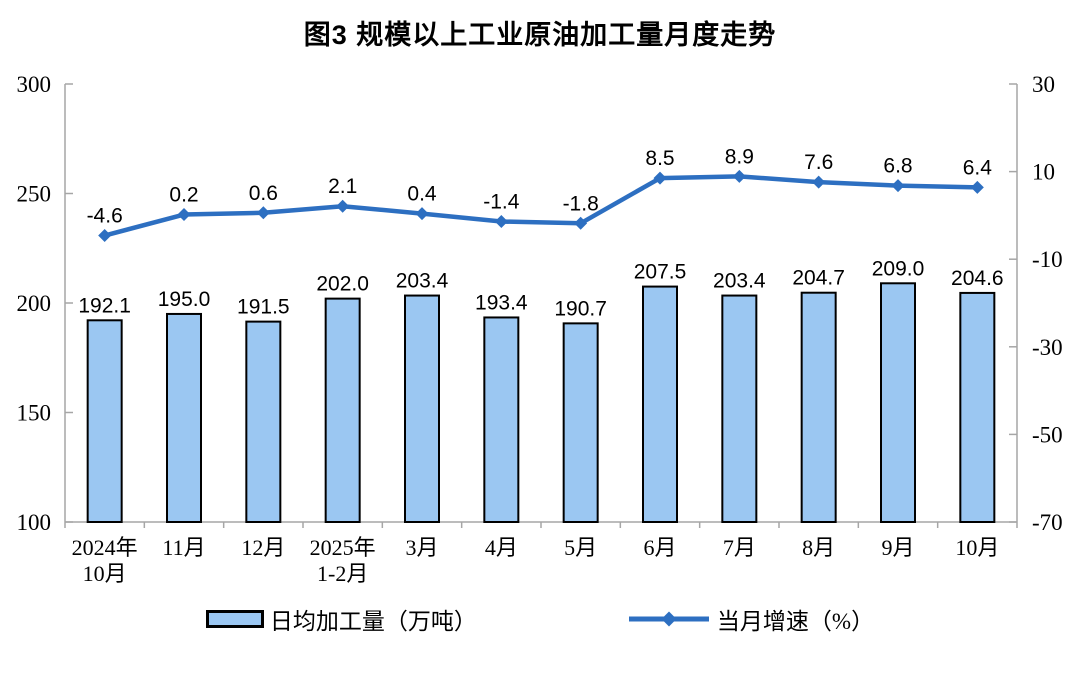 The height and width of the screenshot is (674, 1080). What do you see at coordinates (421, 547) in the screenshot?
I see `x-axis-label: 3月` at bounding box center [421, 547].